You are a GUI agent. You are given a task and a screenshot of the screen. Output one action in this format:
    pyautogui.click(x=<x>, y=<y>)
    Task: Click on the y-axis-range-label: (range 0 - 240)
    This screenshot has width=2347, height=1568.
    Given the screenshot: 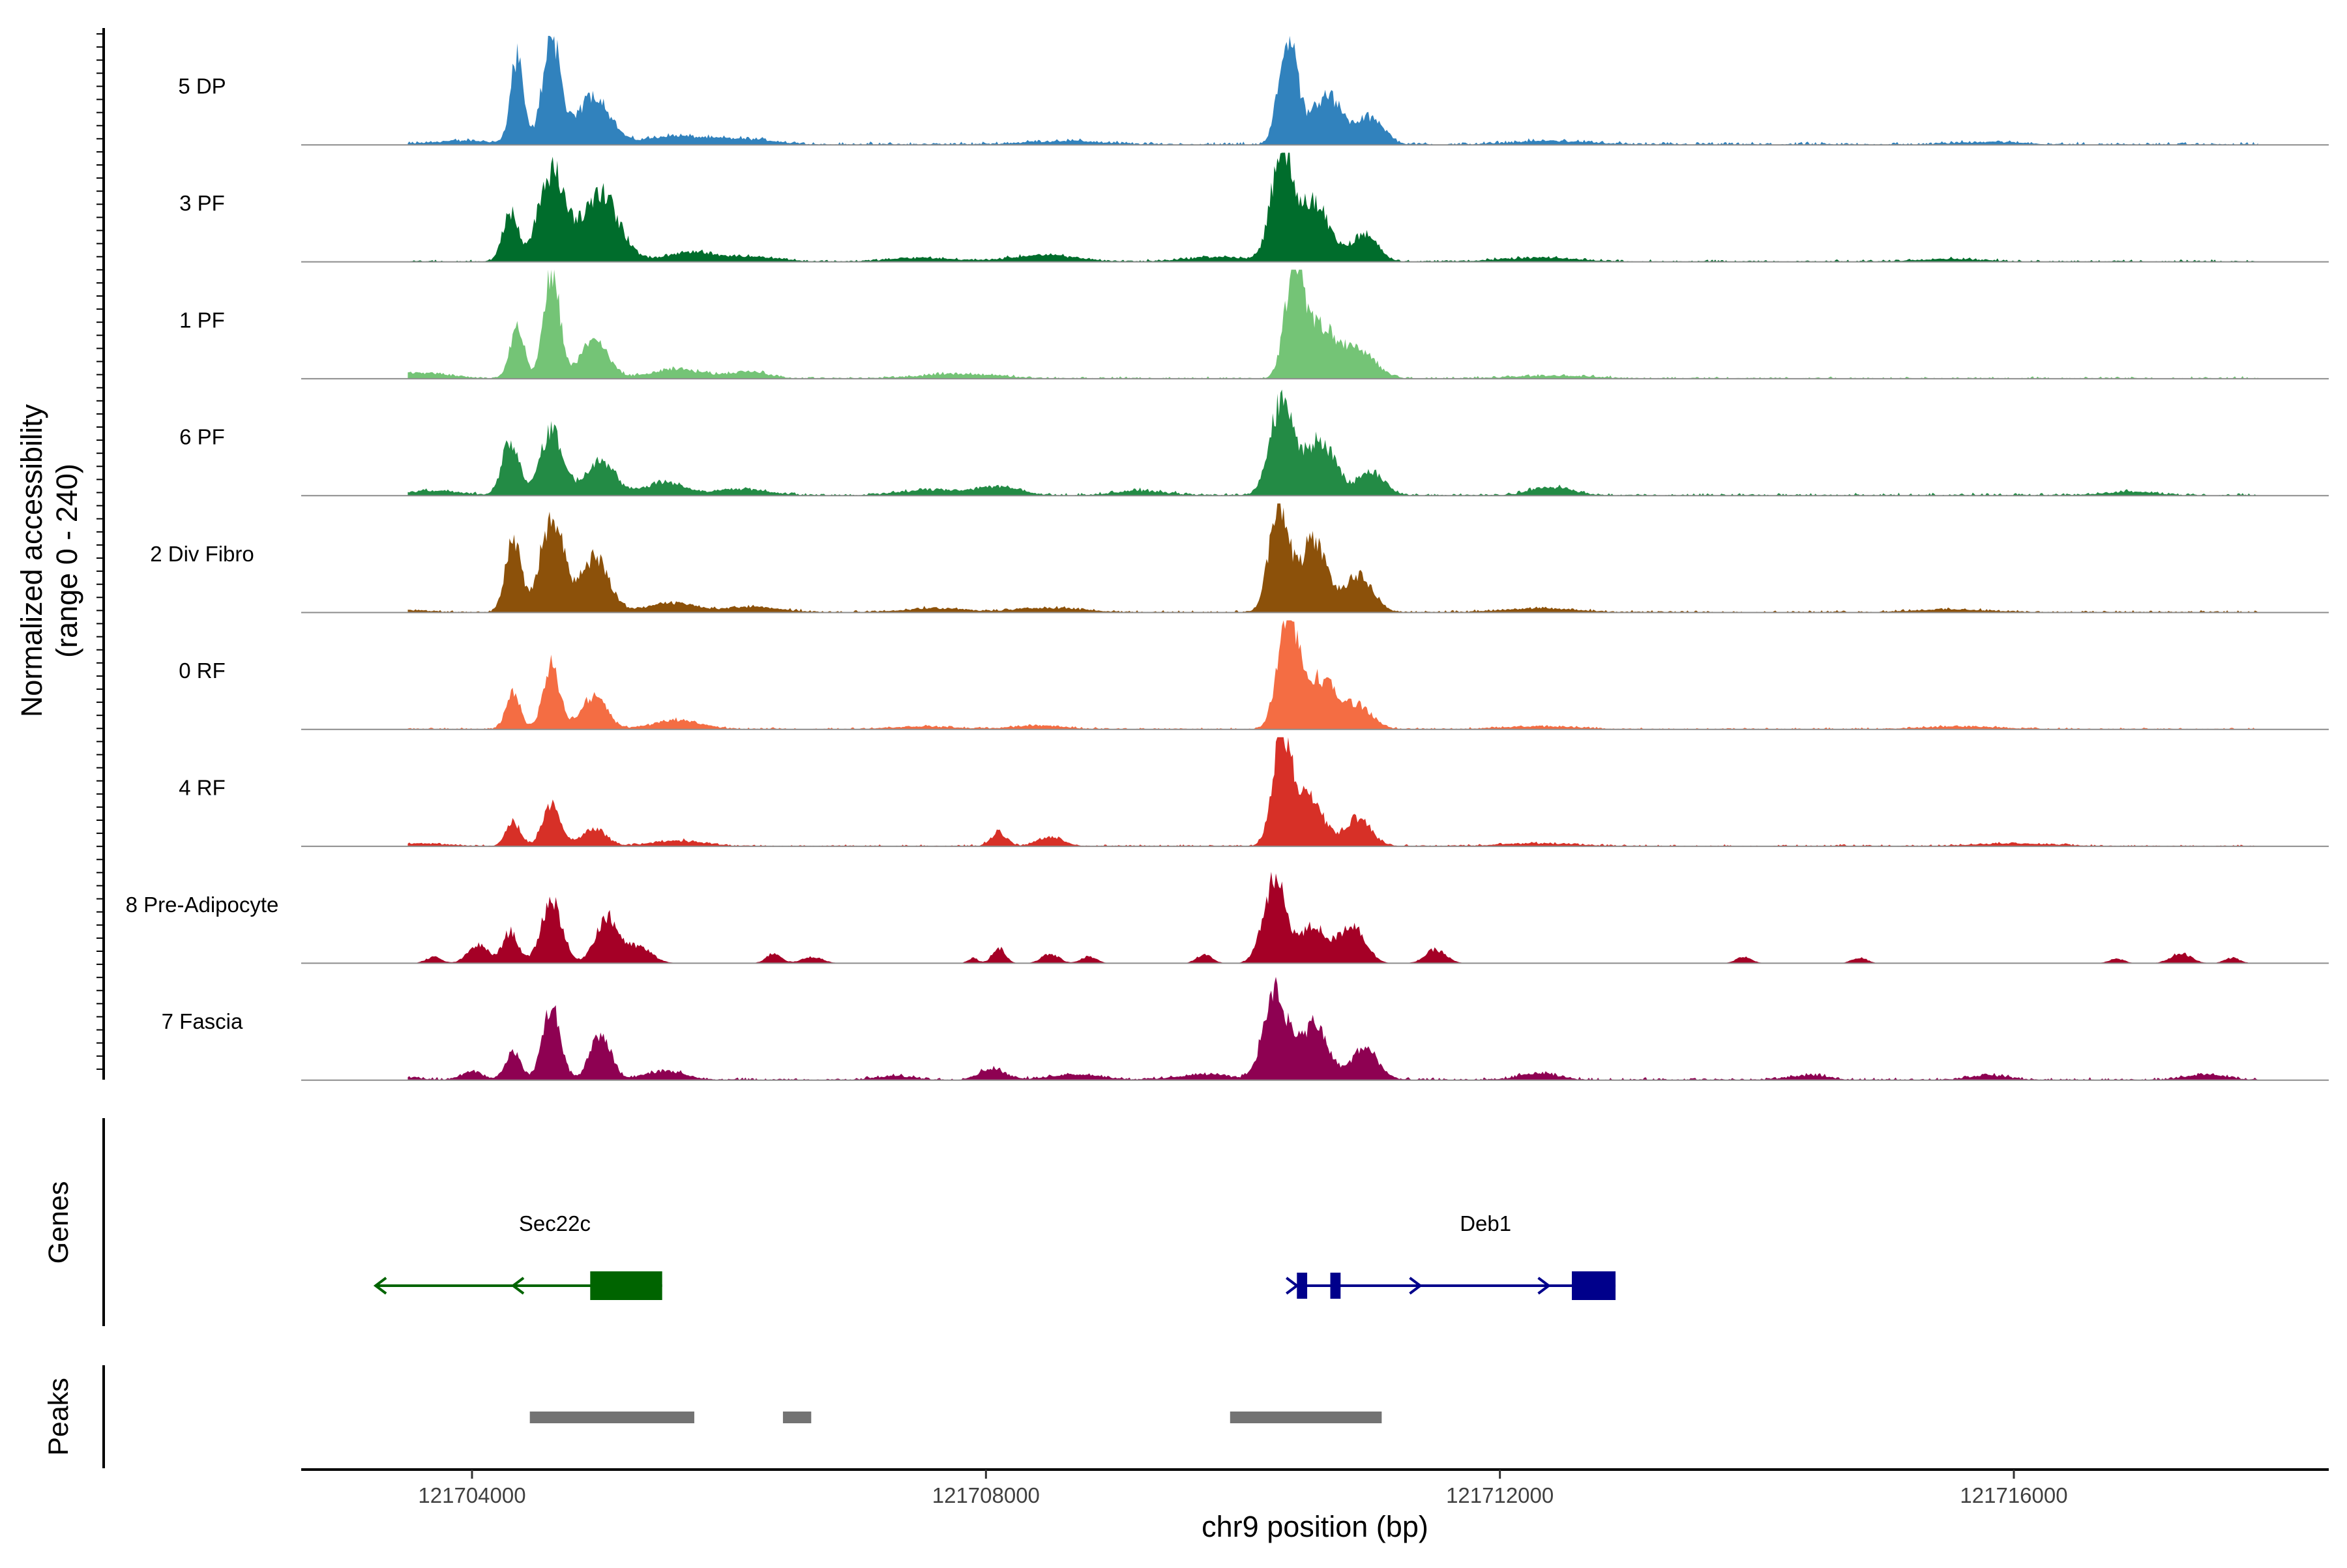 What is the action you would take?
    pyautogui.click(x=66, y=561)
    